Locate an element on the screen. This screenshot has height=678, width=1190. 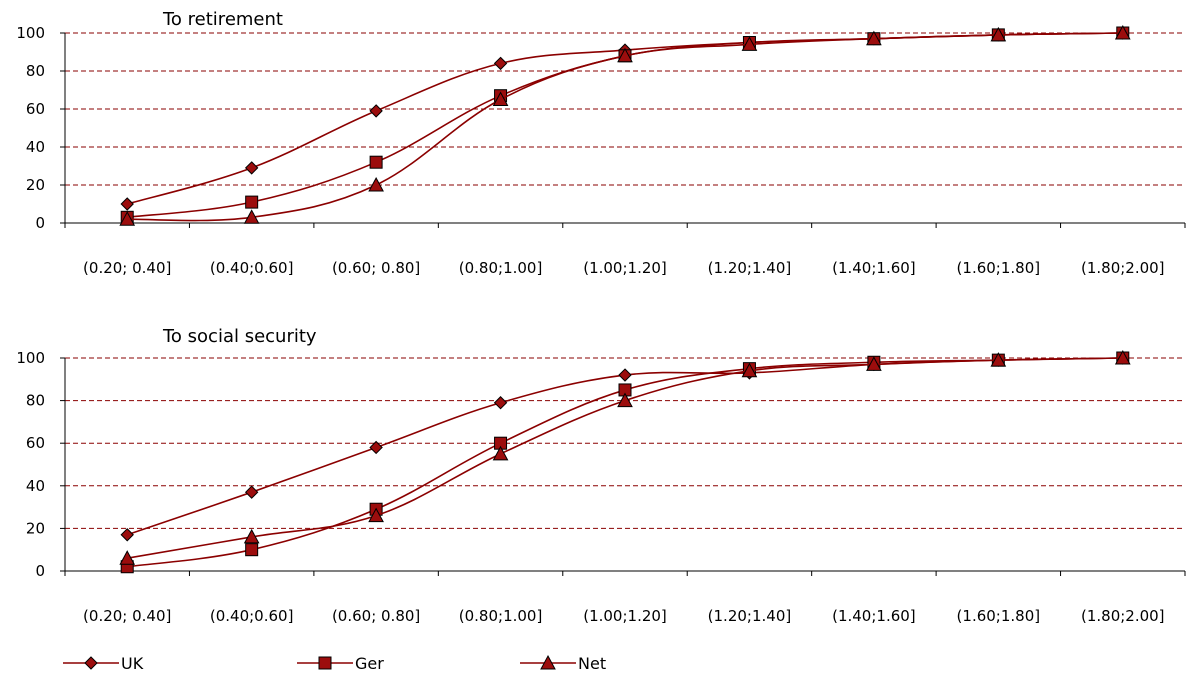
chart-title: To social security is located at coordinates (239, 336).